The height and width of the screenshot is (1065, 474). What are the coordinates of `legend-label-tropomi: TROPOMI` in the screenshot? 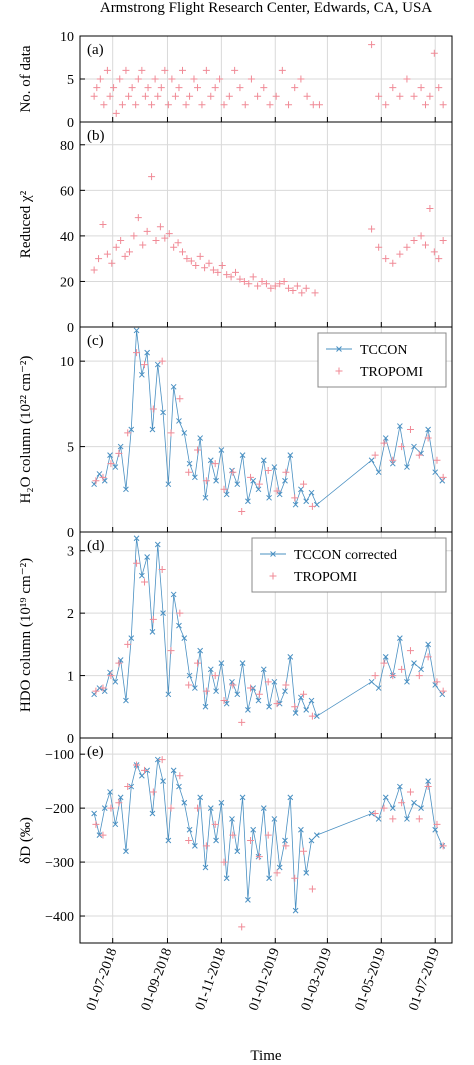 It's located at (391, 372).